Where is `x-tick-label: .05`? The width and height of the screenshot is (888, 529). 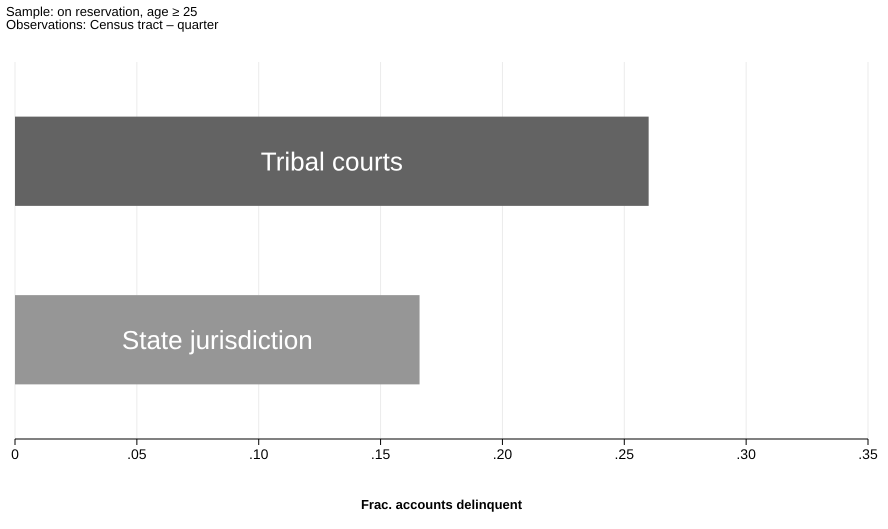
x-tick-label: .05 is located at coordinates (137, 454).